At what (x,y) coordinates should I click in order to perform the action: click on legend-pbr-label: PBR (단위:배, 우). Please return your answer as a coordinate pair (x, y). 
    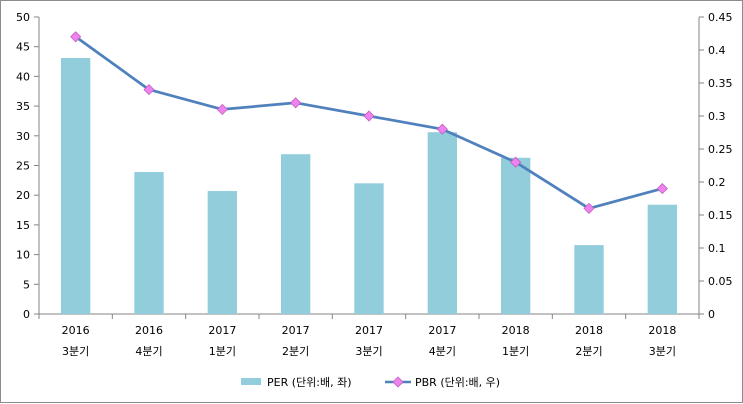
    Looking at the image, I should click on (457, 382).